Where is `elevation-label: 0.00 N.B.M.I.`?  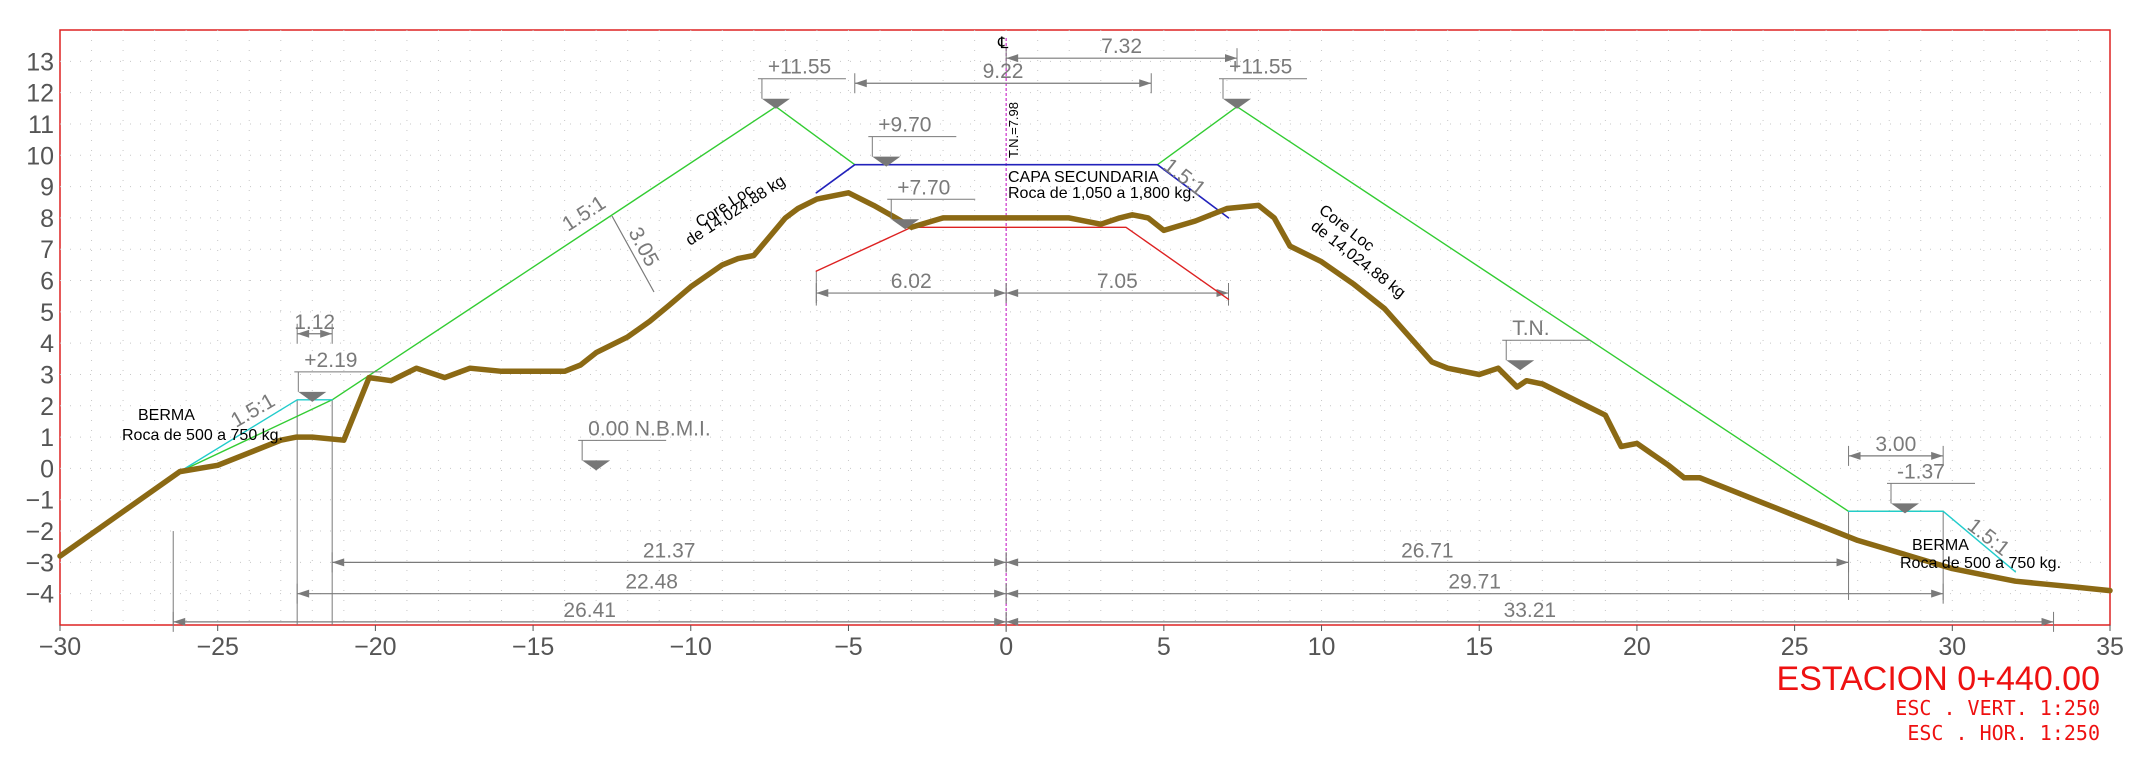 elevation-label: 0.00 N.B.M.I. is located at coordinates (649, 428).